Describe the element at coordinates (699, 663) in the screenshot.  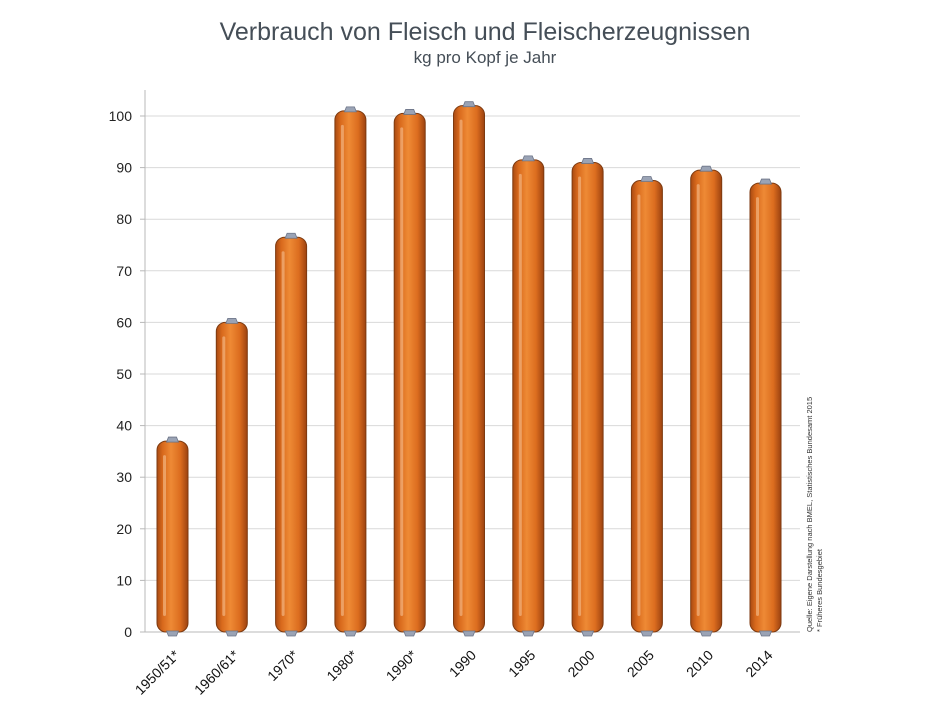
I see `x-tick-label: 2010` at that location.